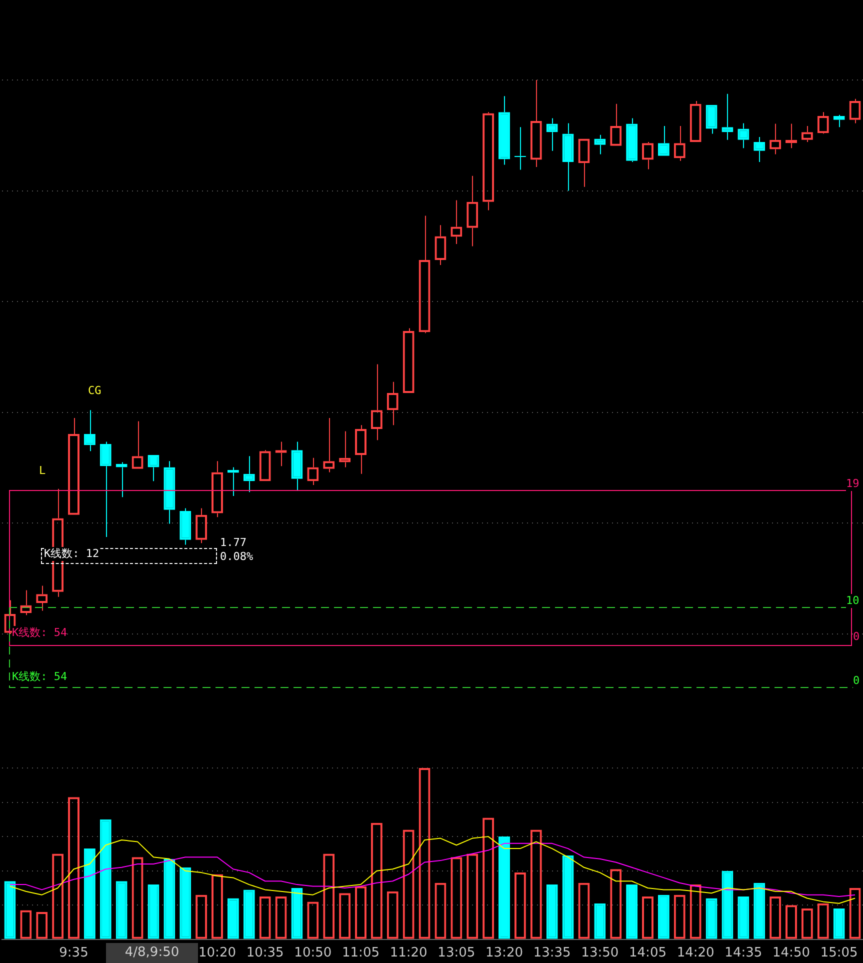 This screenshot has height=963, width=863. Describe the element at coordinates (40, 677) in the screenshot. I see `text: K线数: 54` at that location.